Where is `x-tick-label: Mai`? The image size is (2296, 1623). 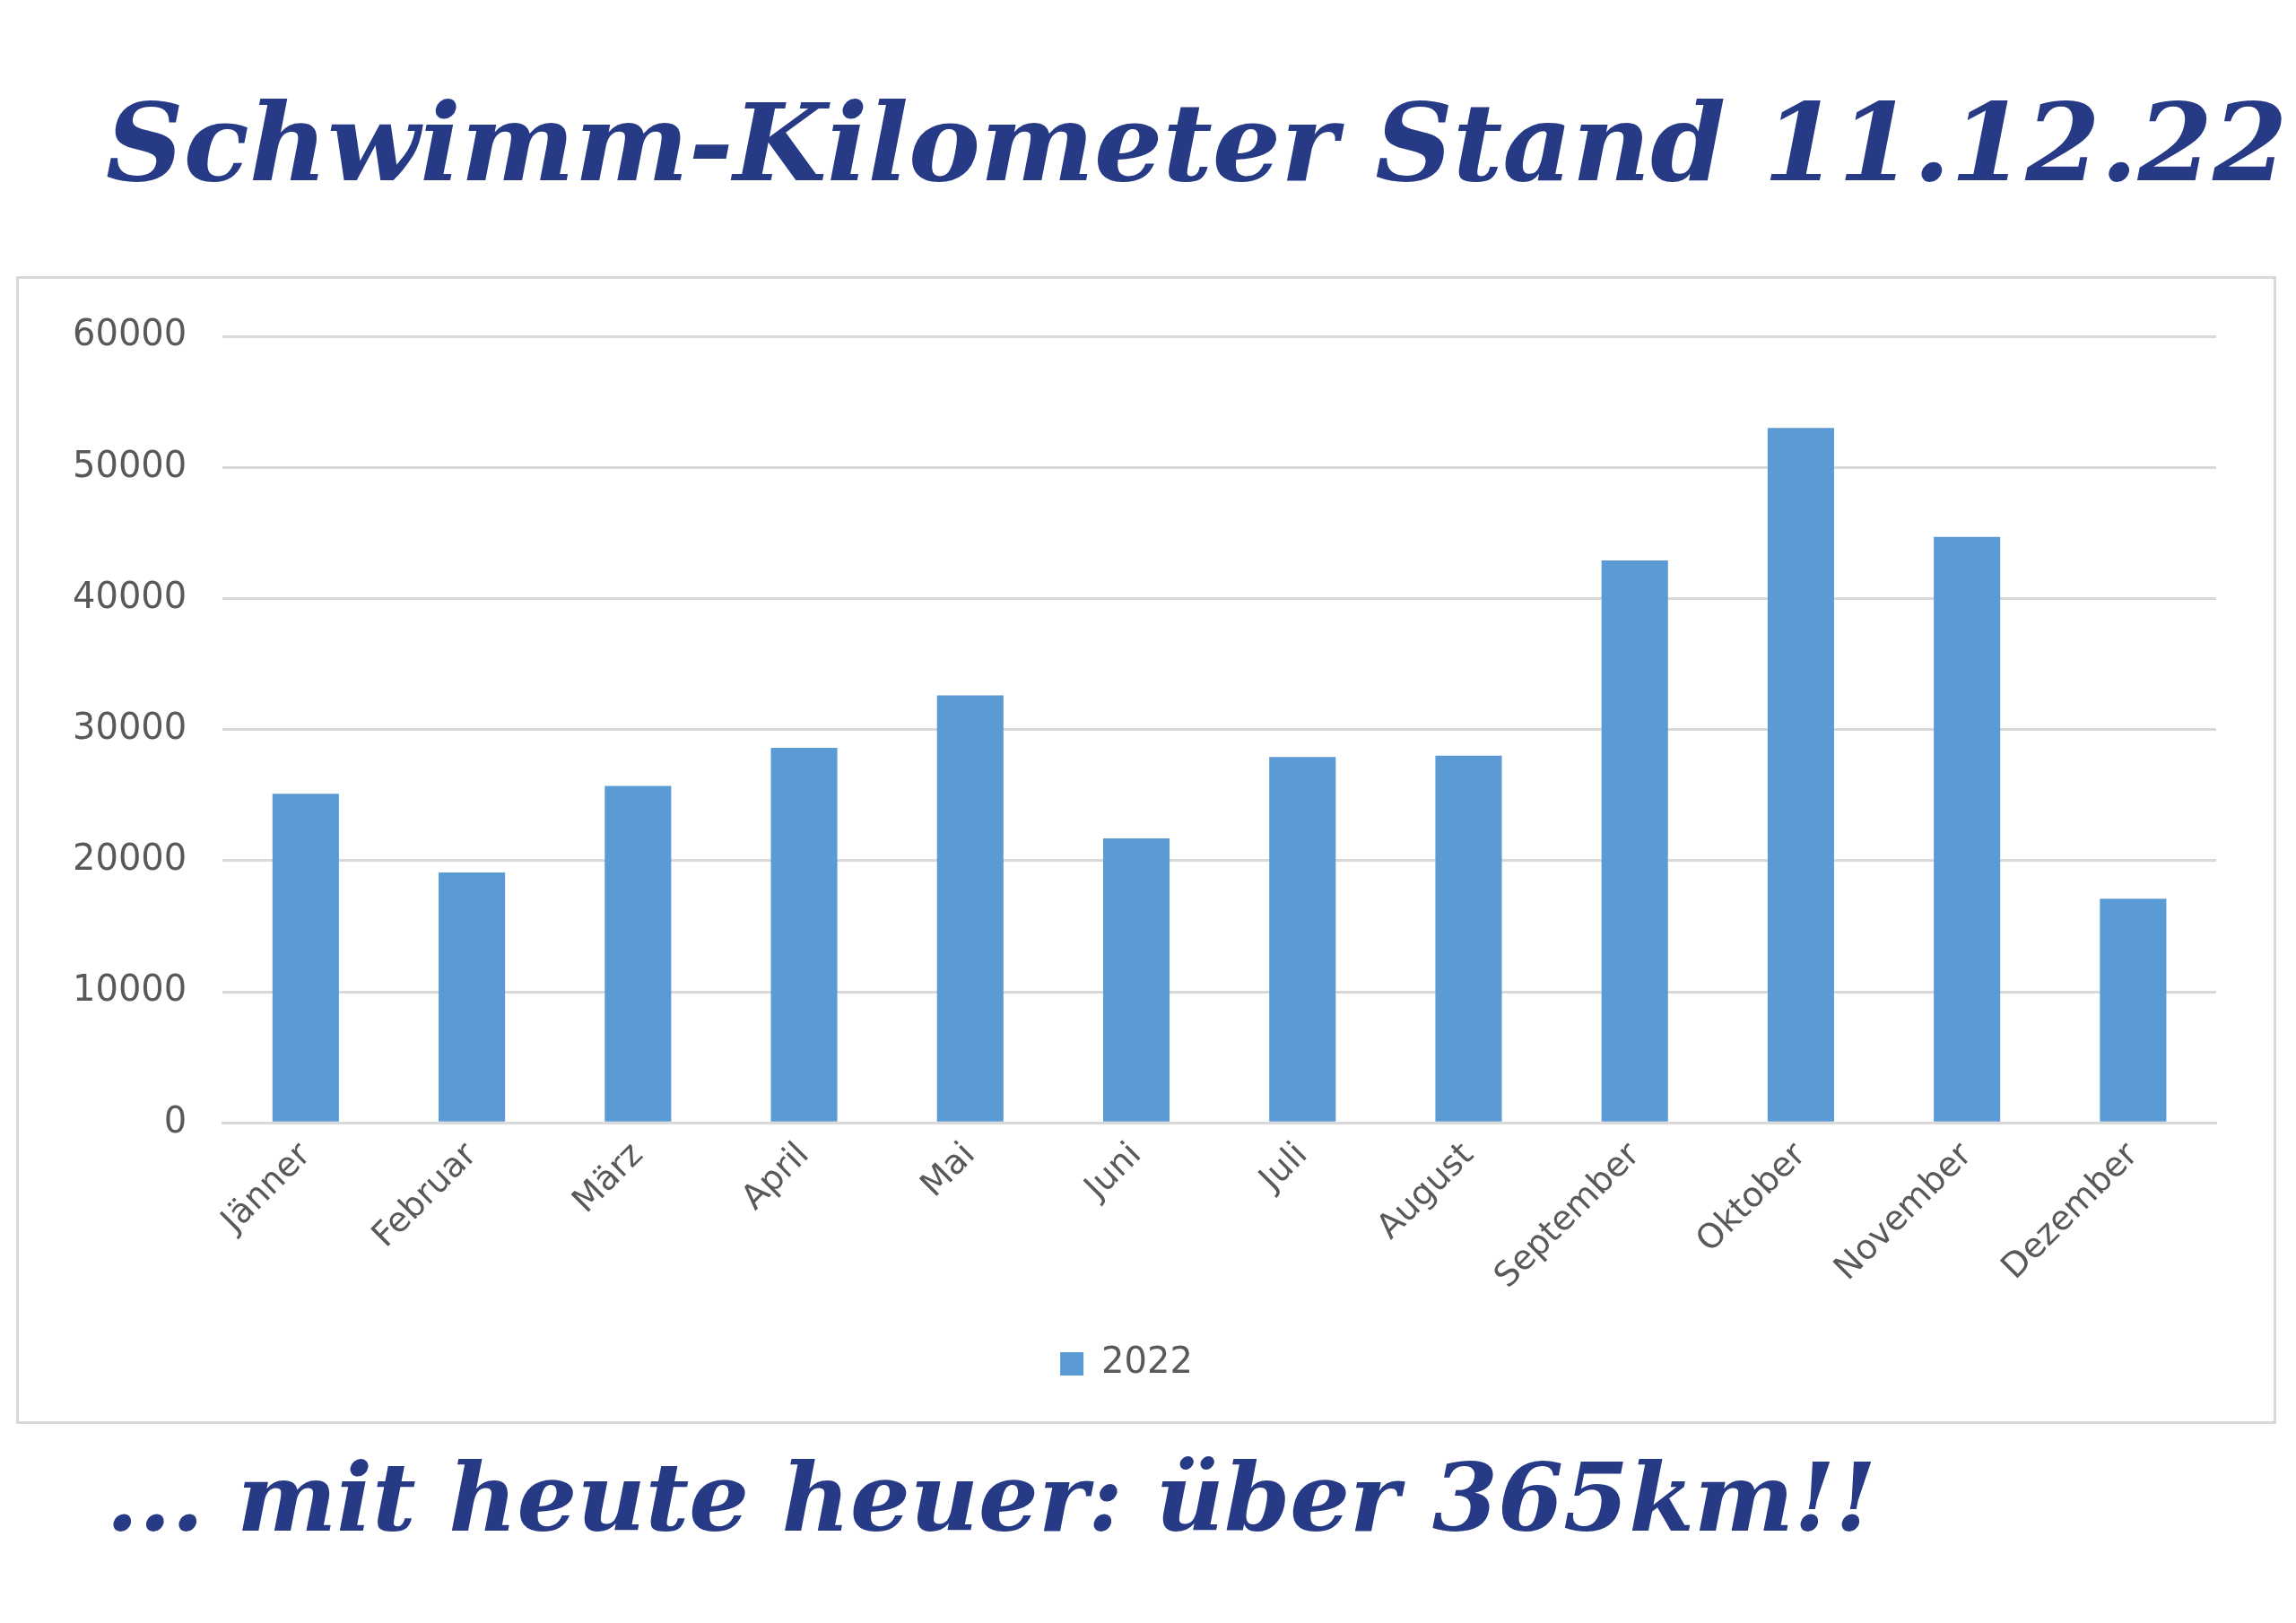
x-tick-label: Mai is located at coordinates (947, 1168).